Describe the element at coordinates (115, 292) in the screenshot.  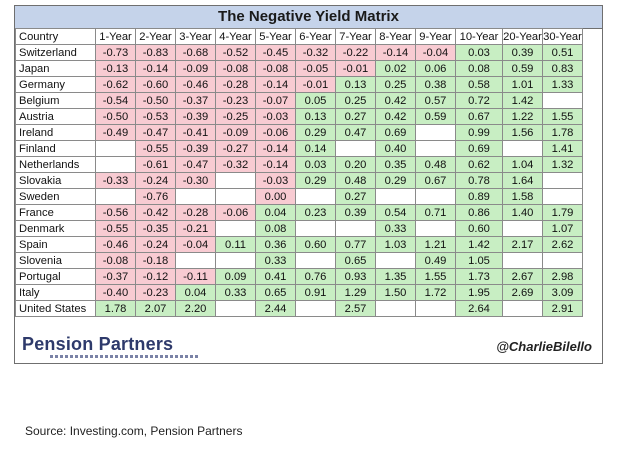
I see `yield-cell: -0.40` at that location.